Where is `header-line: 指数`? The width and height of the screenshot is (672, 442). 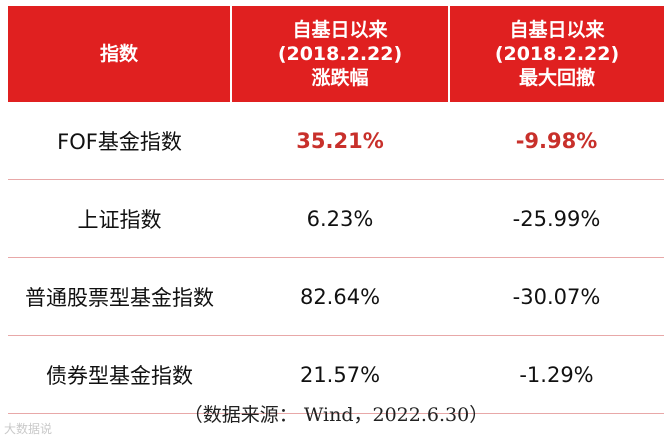 header-line: 指数 is located at coordinates (118, 54).